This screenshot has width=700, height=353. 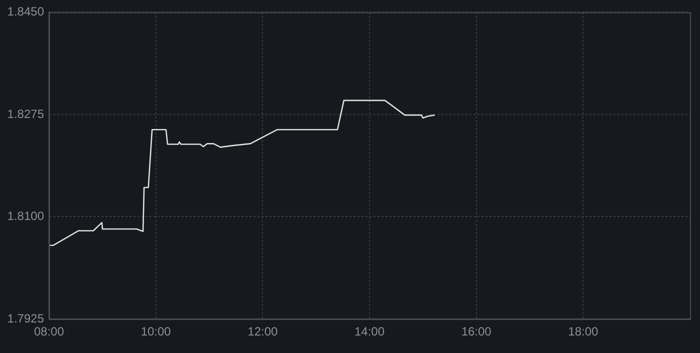 What do you see at coordinates (583, 331) in the screenshot?
I see `x-tick-label: 18:00` at bounding box center [583, 331].